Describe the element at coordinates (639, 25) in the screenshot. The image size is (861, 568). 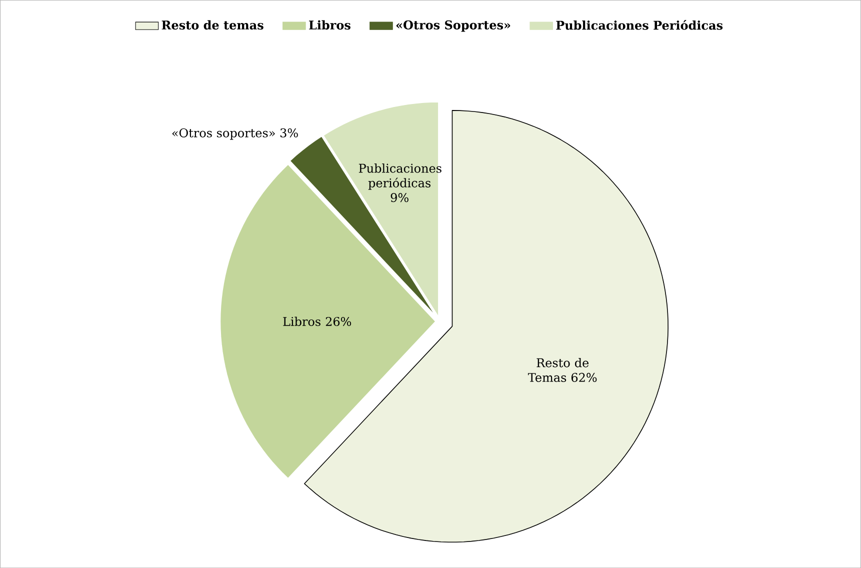
I see `legend-label: Publicaciones Periódicas` at that location.